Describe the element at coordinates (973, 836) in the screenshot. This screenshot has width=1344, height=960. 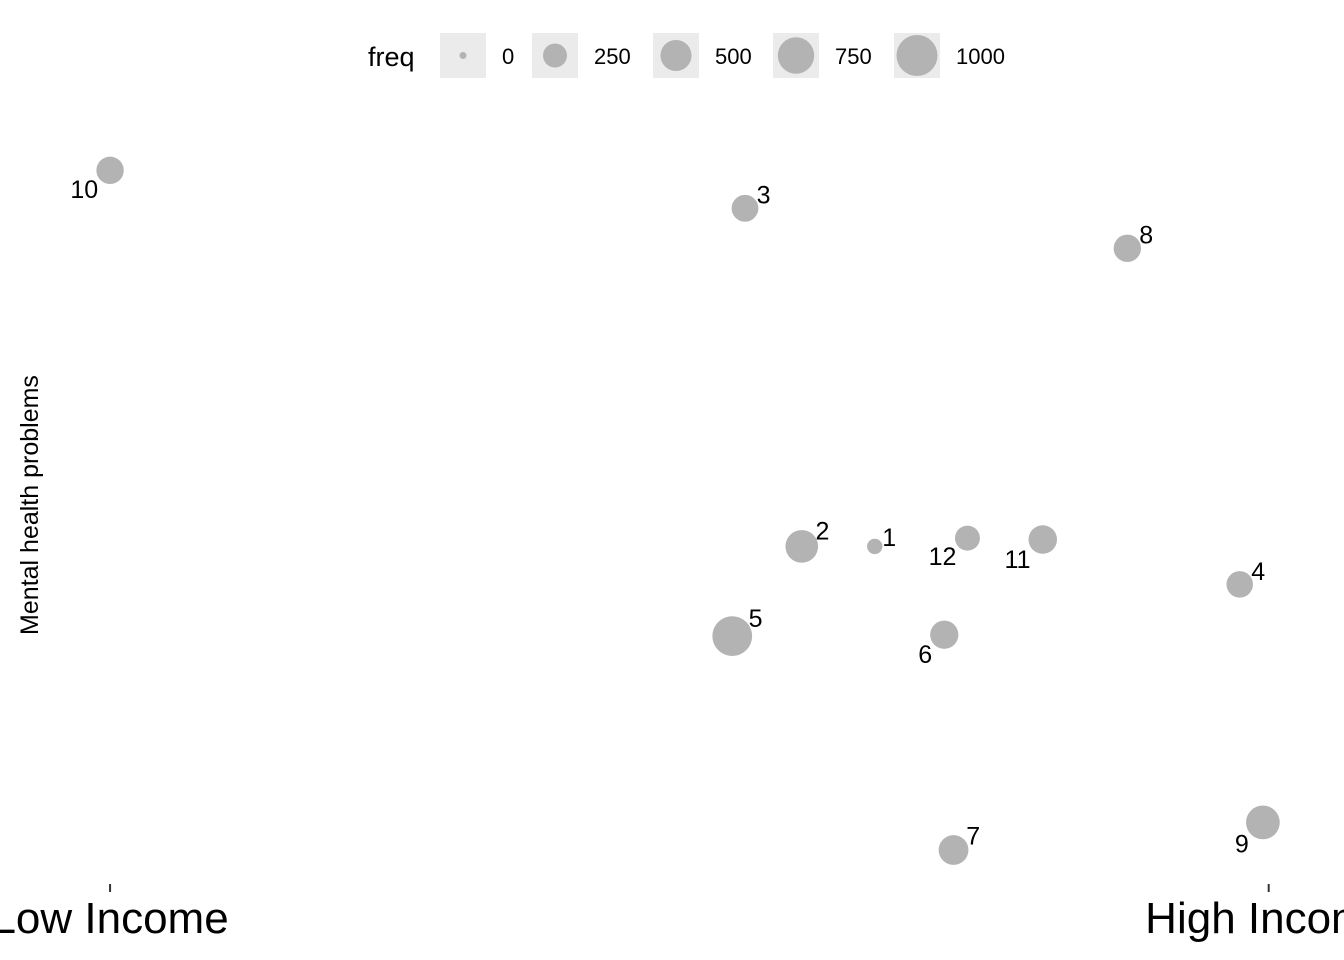
I see `point-label: 7` at that location.